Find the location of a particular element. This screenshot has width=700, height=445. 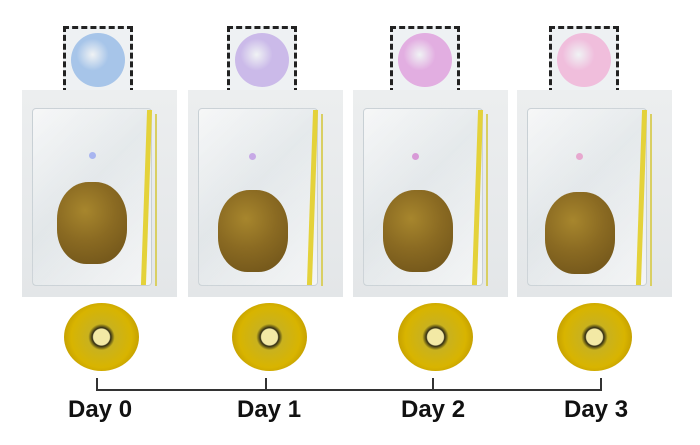

day-label-2: Day 2 is located at coordinates (433, 409).